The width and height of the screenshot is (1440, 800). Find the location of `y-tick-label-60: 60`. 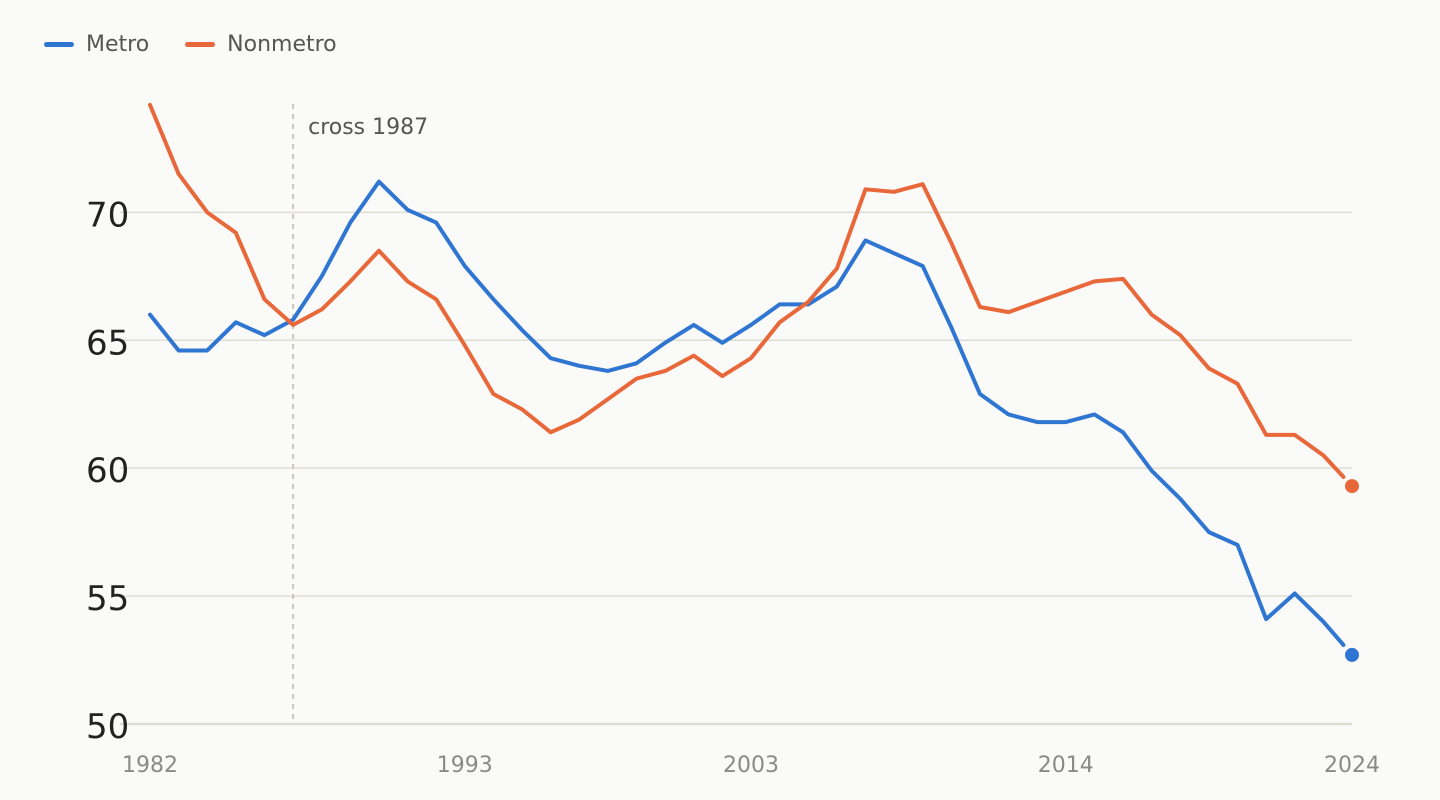

y-tick-label-60: 60 is located at coordinates (107, 471).